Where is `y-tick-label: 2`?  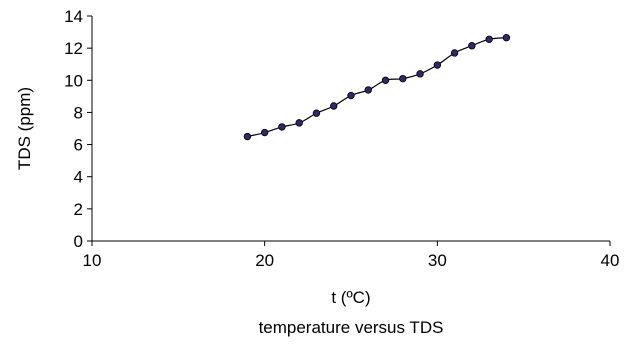 y-tick-label: 2 is located at coordinates (78, 209).